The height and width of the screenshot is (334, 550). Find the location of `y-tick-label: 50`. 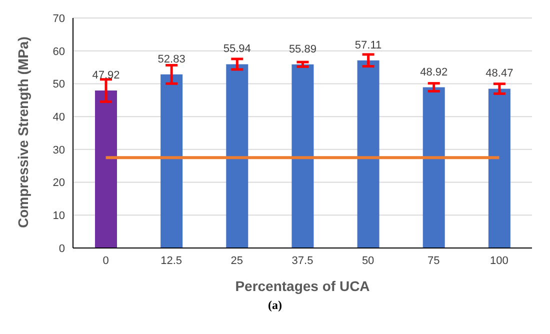

y-tick-label: 50 is located at coordinates (58, 84).